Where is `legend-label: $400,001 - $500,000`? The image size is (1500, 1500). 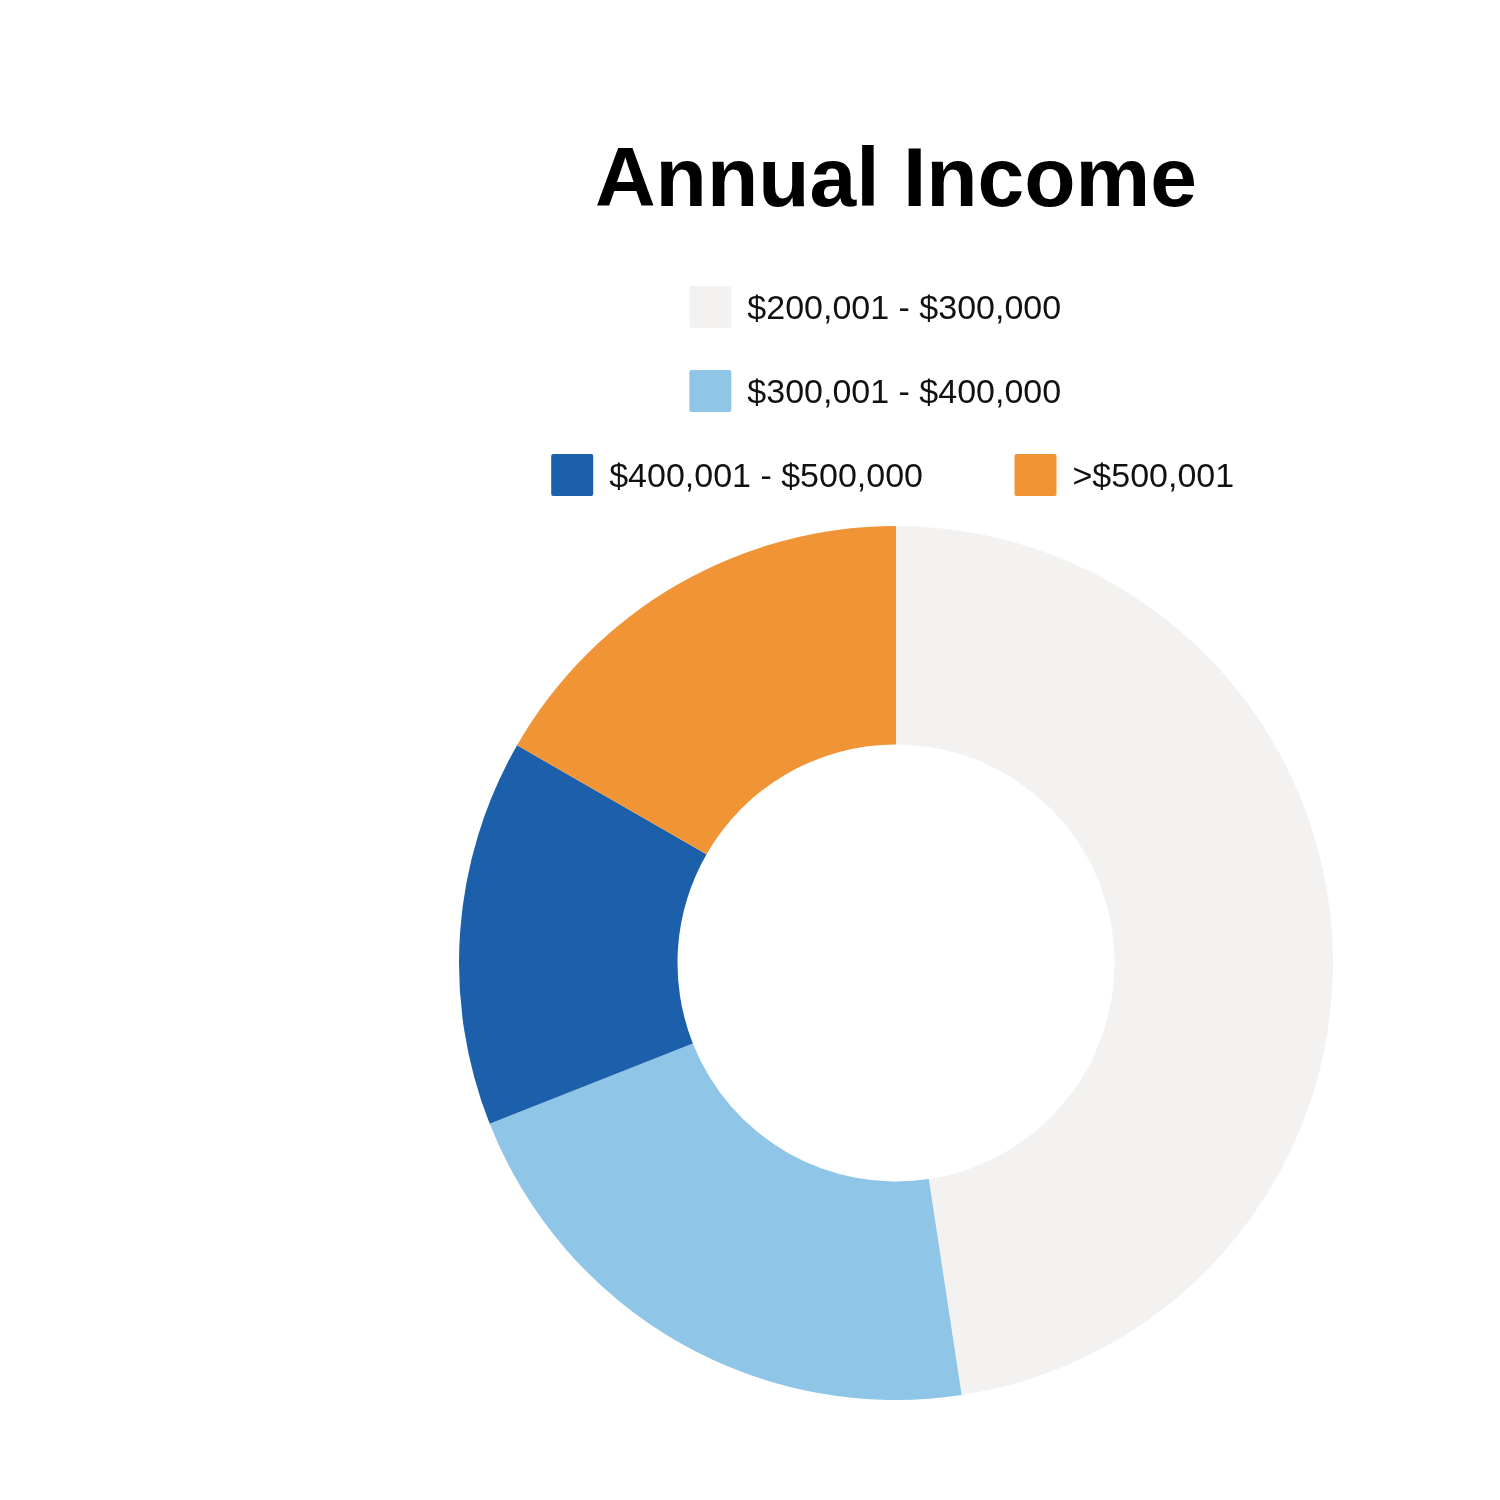 legend-label: $400,001 - $500,000 is located at coordinates (766, 475).